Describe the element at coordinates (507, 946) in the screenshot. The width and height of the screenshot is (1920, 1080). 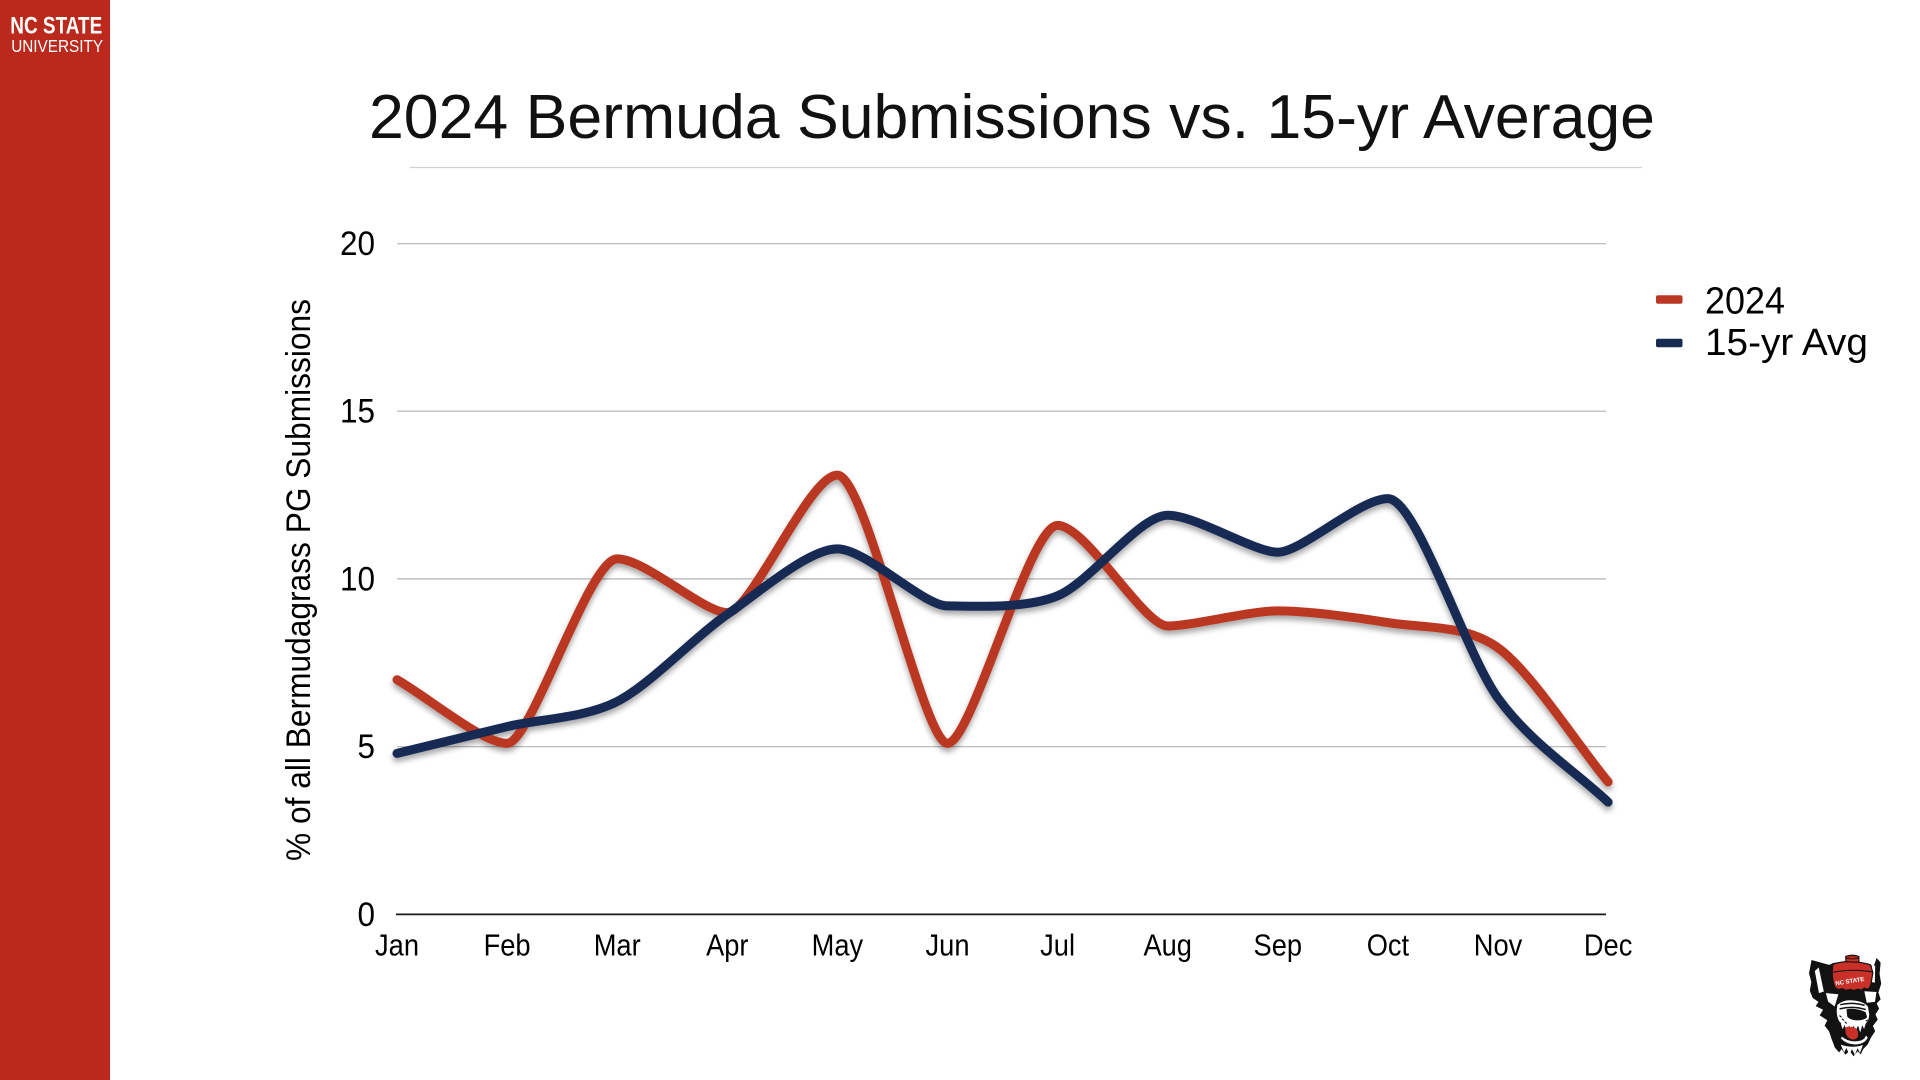
I see `svg-text: Feb` at that location.